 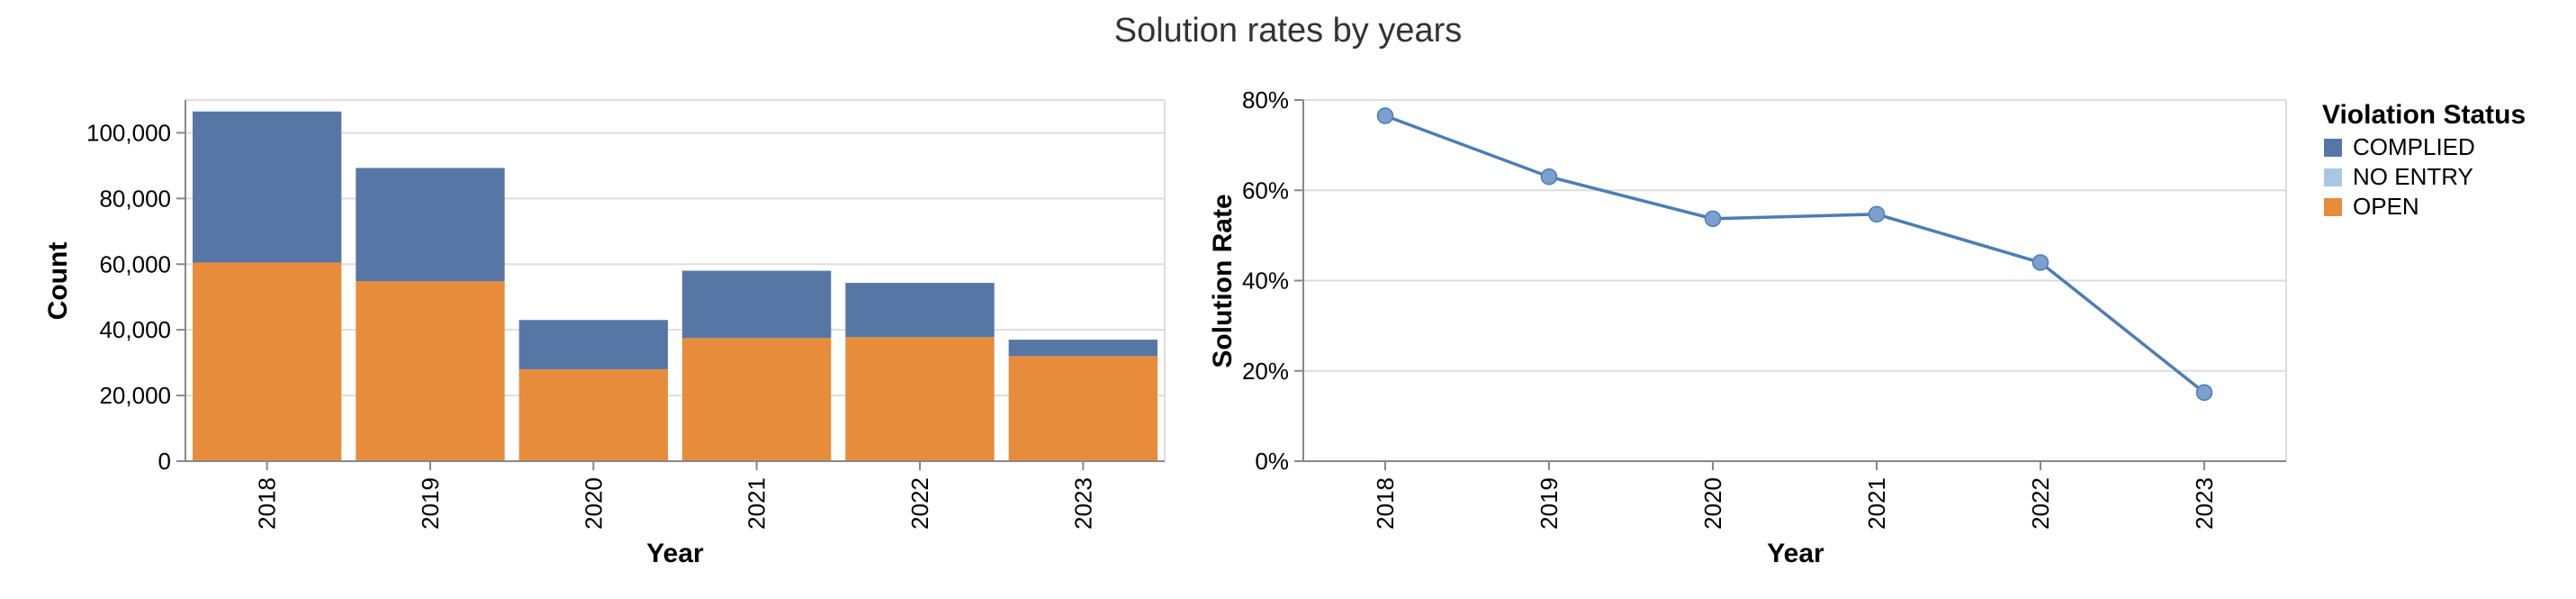 I want to click on line-x-tick-label: 2022, so click(x=2040, y=503).